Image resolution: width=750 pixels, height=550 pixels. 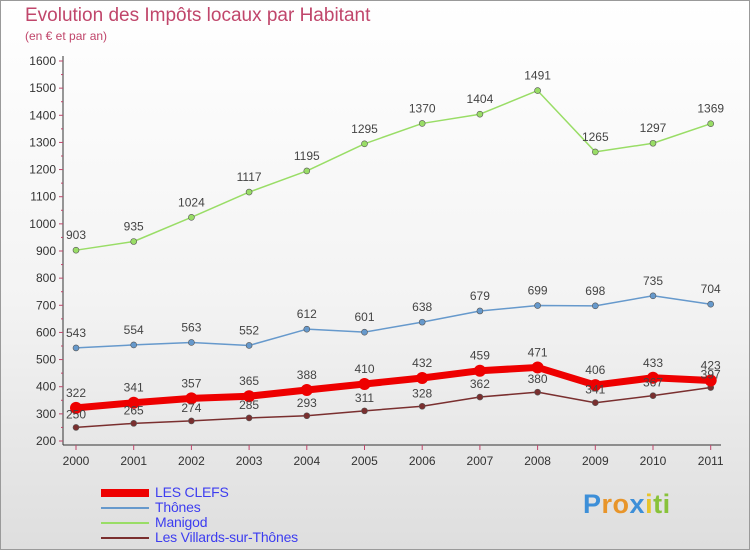 I want to click on x-tick-label: 2011, so click(x=711, y=461).